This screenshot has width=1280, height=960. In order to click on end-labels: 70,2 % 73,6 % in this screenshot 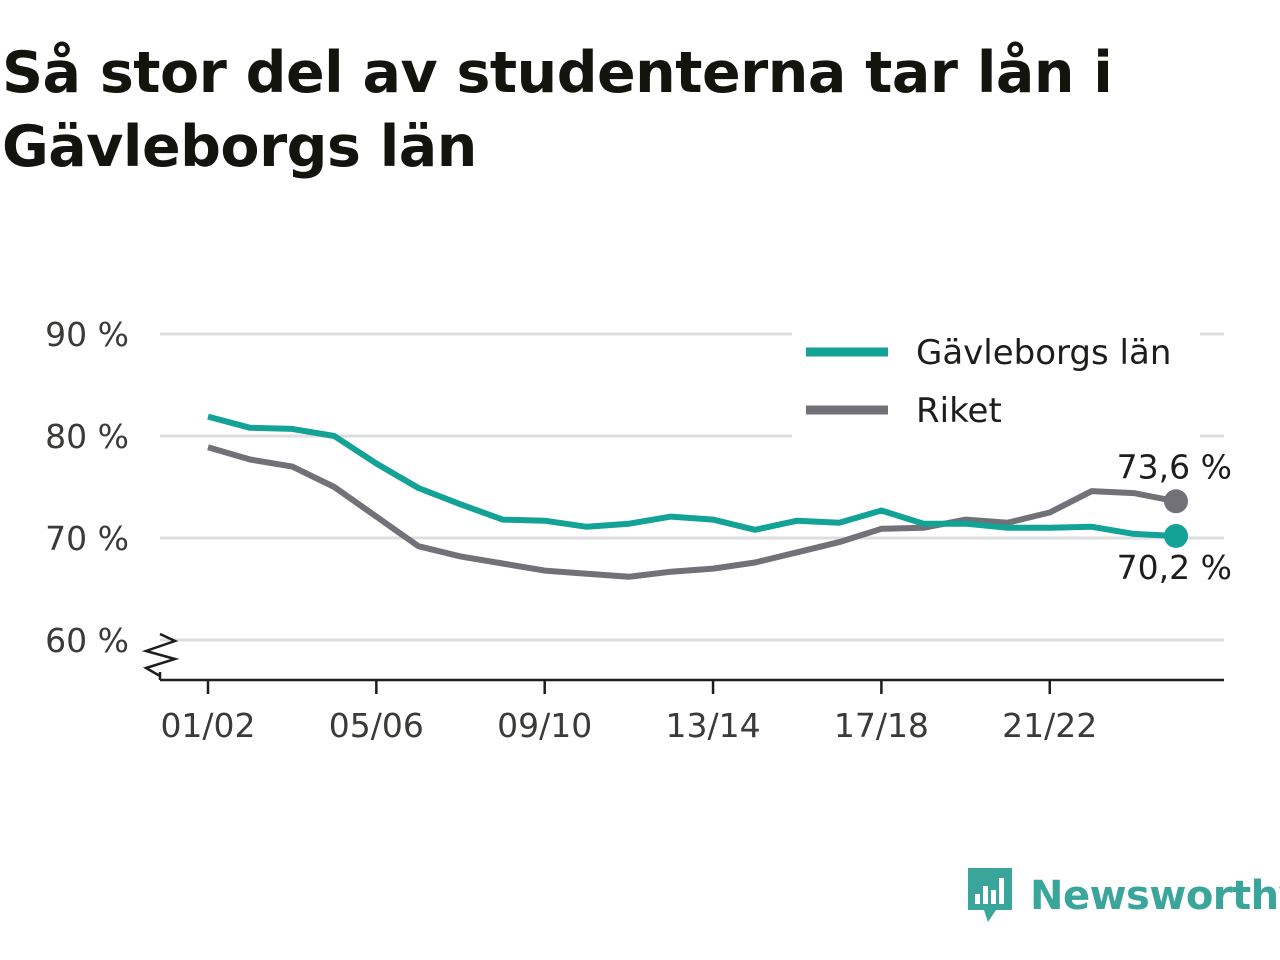, I will do `click(1174, 517)`.